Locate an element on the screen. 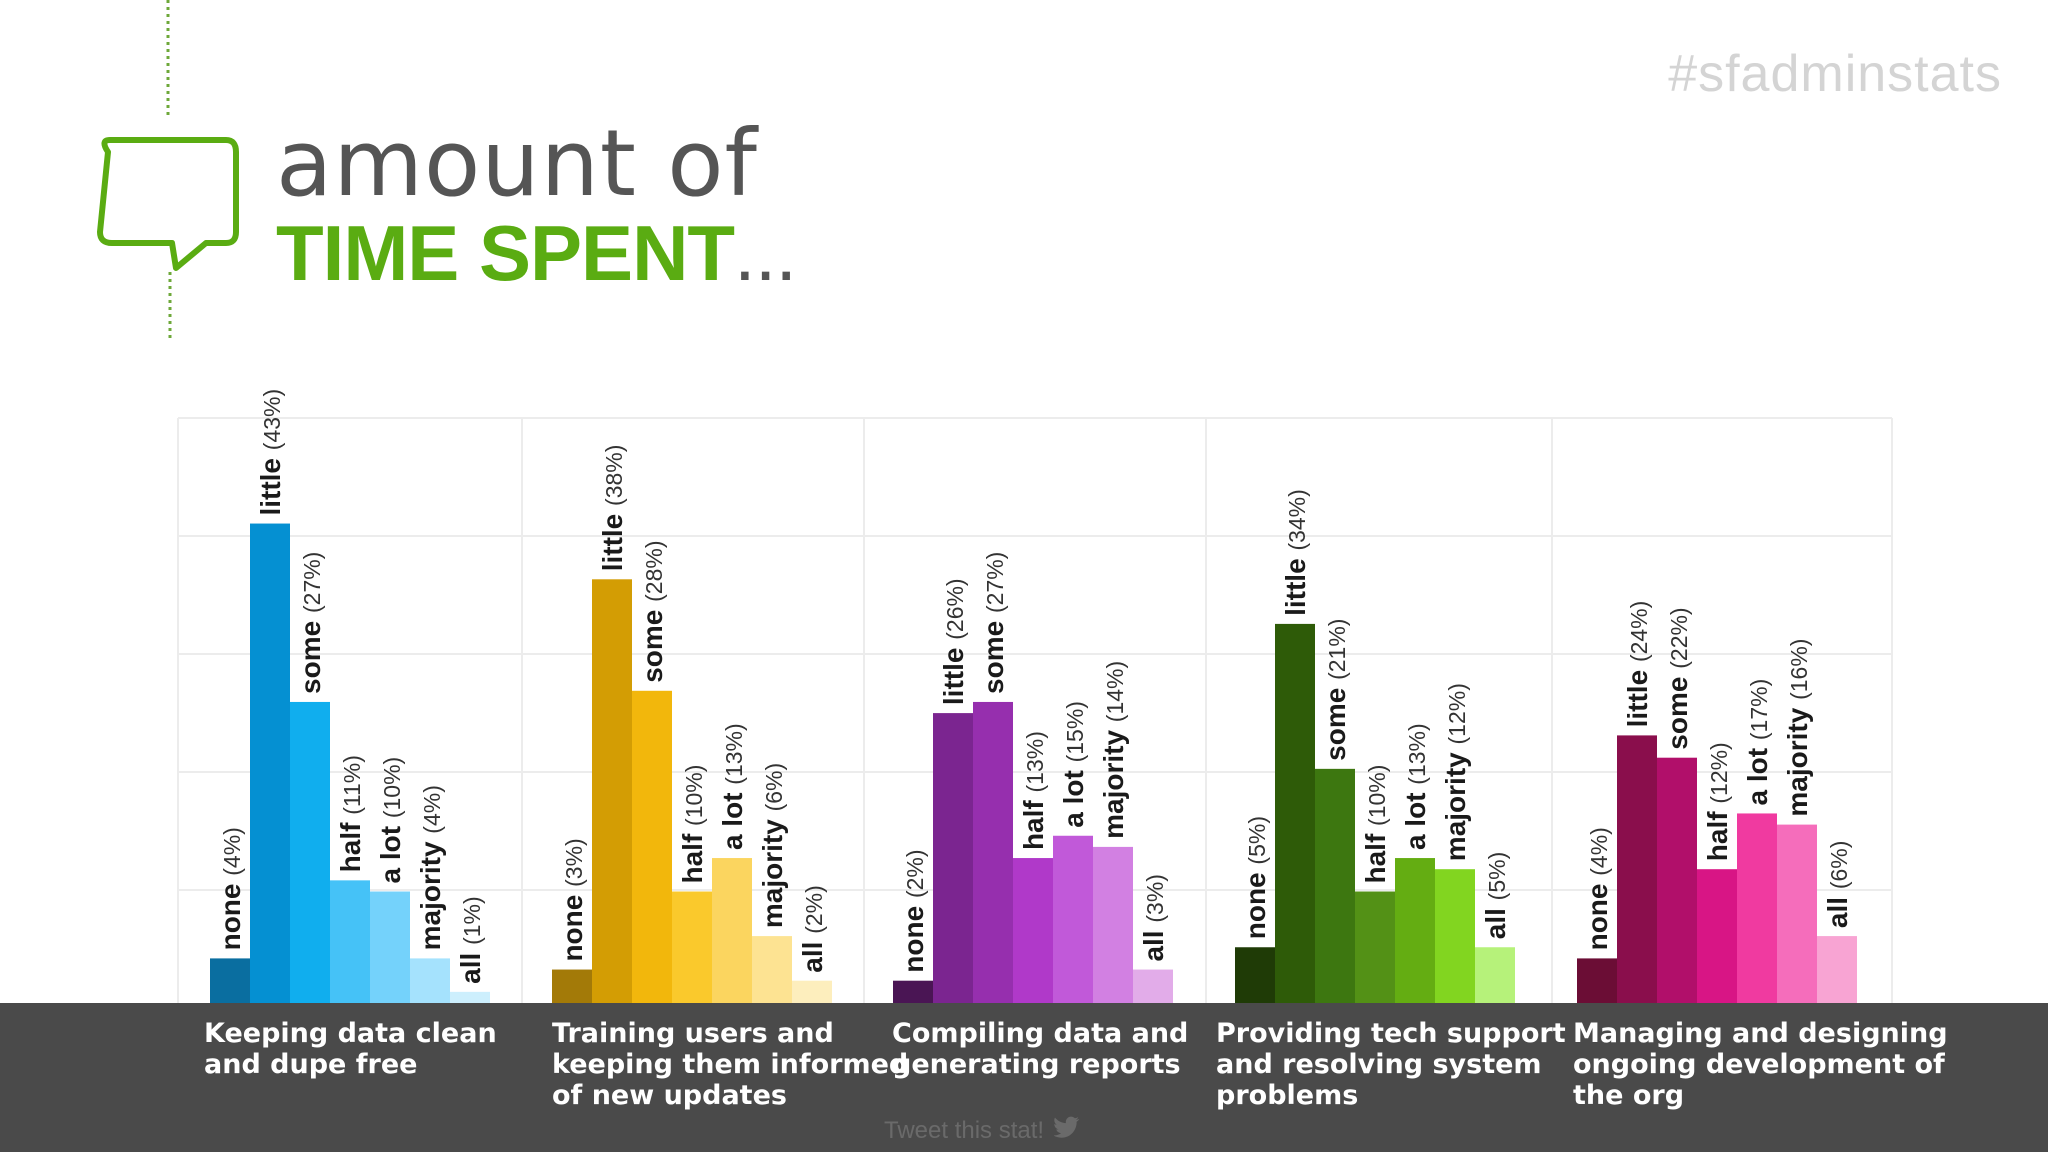 This screenshot has width=2048, height=1152. bar-1-little is located at coordinates (270, 763).